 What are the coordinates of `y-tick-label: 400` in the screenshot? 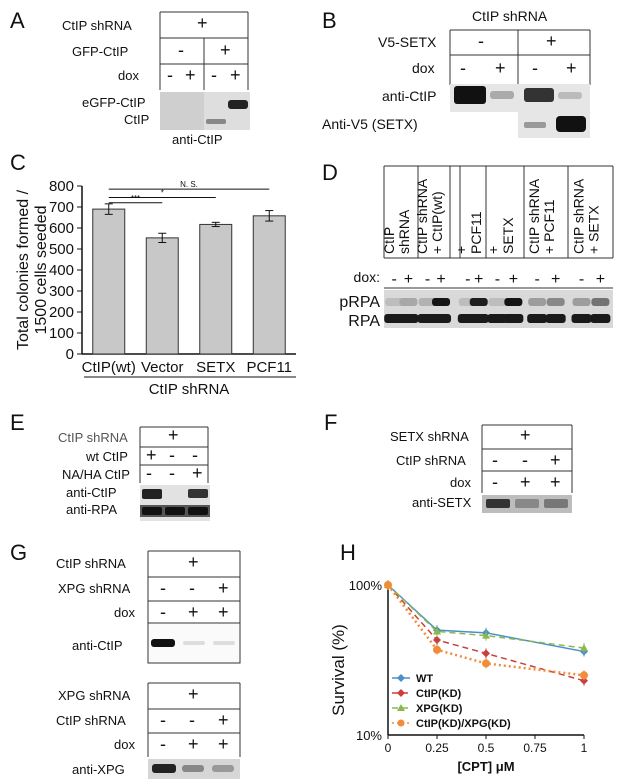 It's located at (61, 270).